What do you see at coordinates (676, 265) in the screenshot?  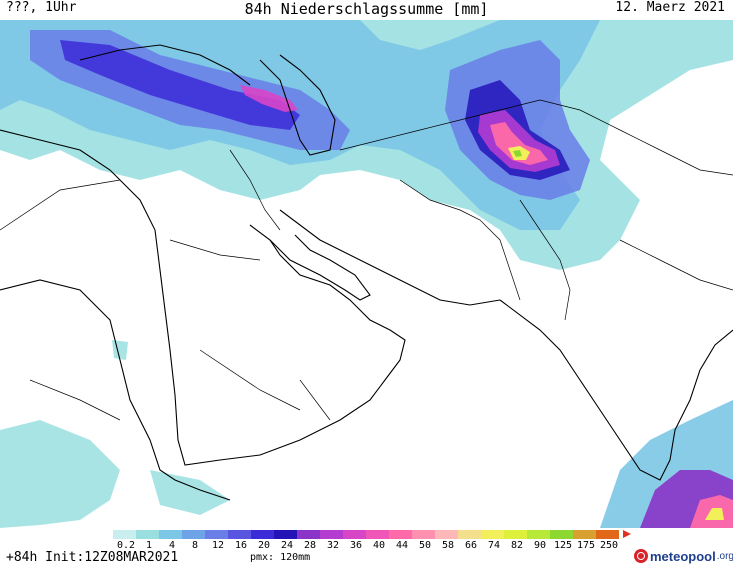 I see `border-india-east` at bounding box center [676, 265].